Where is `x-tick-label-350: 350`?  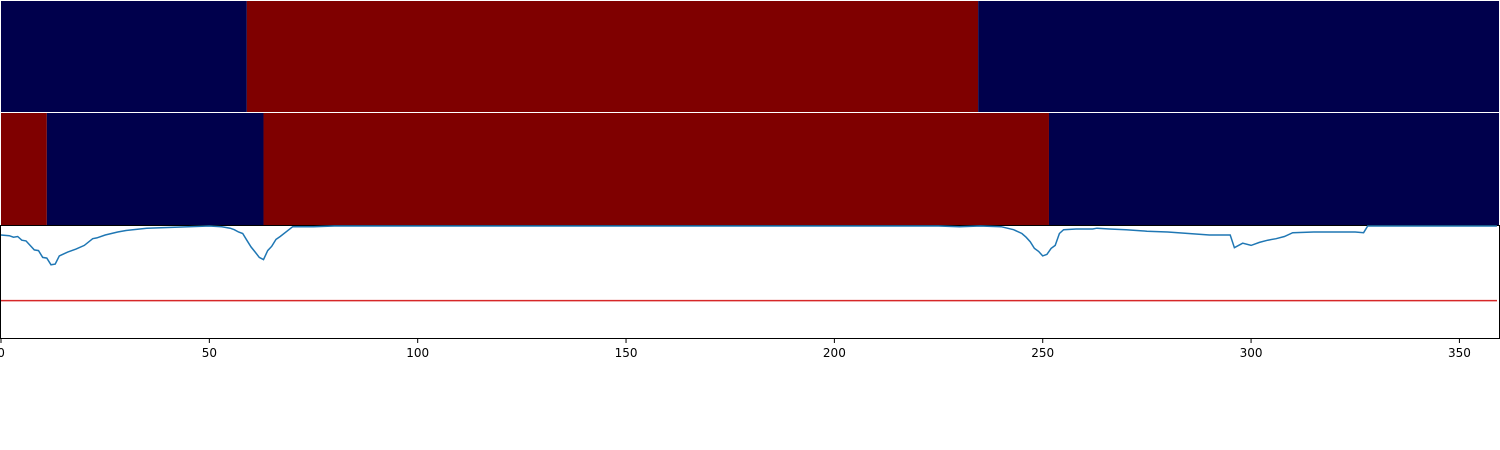
x-tick-label-350: 350 is located at coordinates (1459, 353).